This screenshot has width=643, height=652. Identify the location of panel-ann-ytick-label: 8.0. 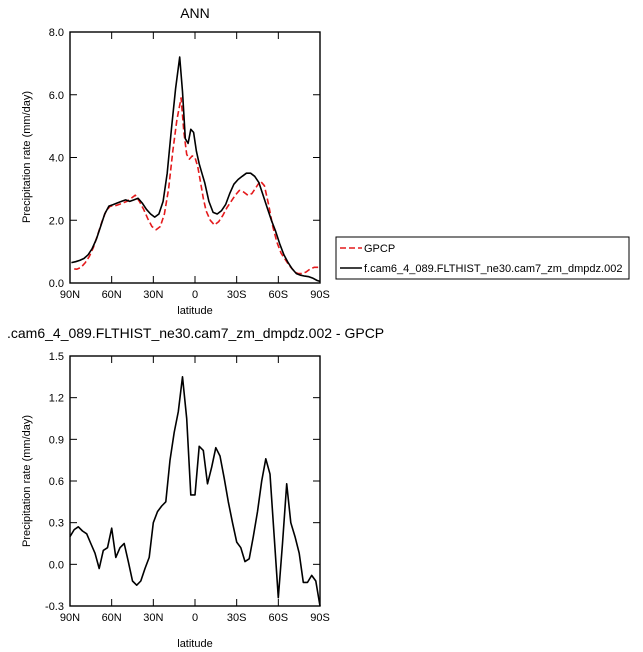
(56, 33).